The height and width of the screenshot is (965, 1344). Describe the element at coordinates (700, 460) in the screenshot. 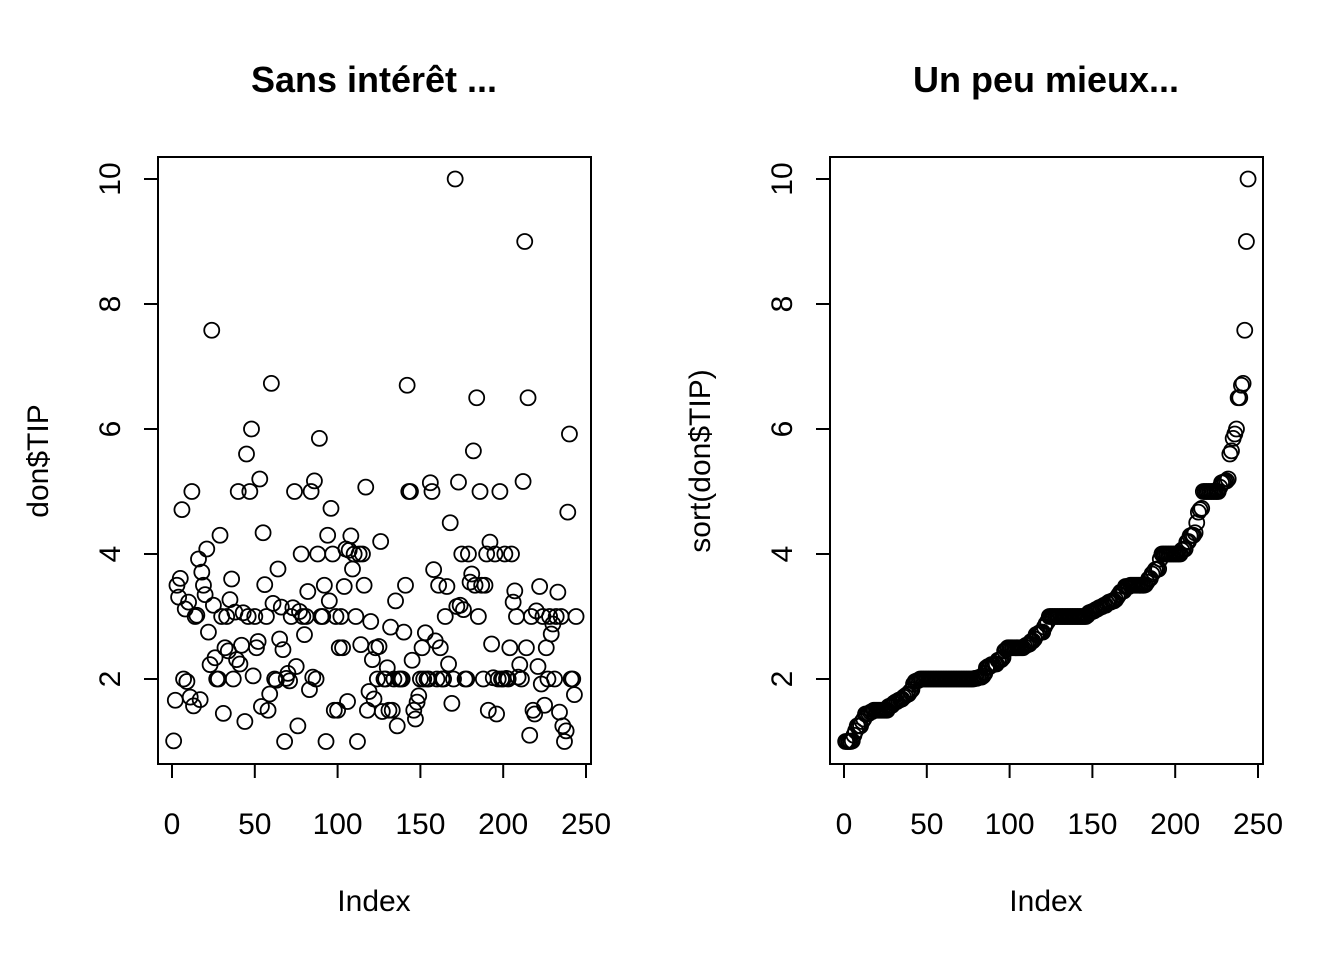

I see `panel-right-ylabel: sort(don$TIP)` at that location.